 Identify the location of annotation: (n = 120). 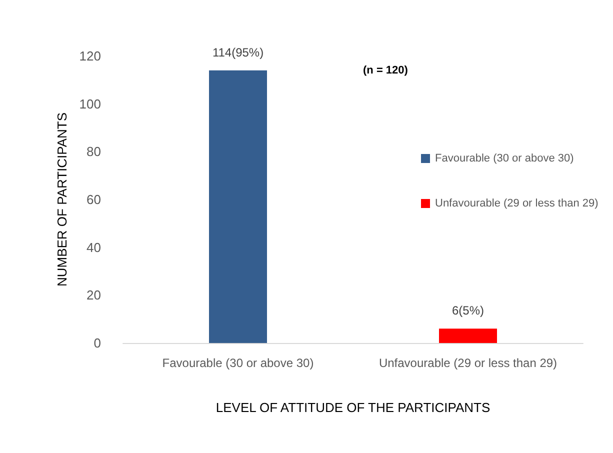
(385, 70).